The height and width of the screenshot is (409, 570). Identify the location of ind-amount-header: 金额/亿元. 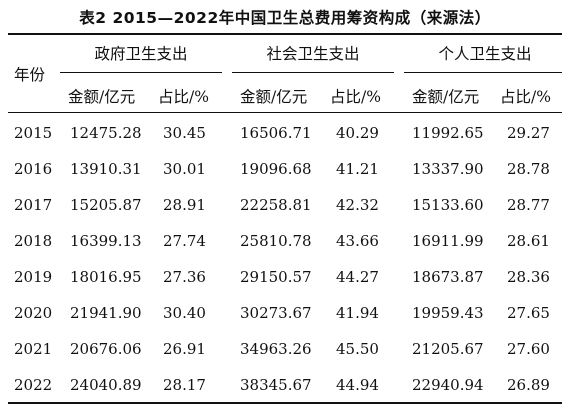
(446, 97).